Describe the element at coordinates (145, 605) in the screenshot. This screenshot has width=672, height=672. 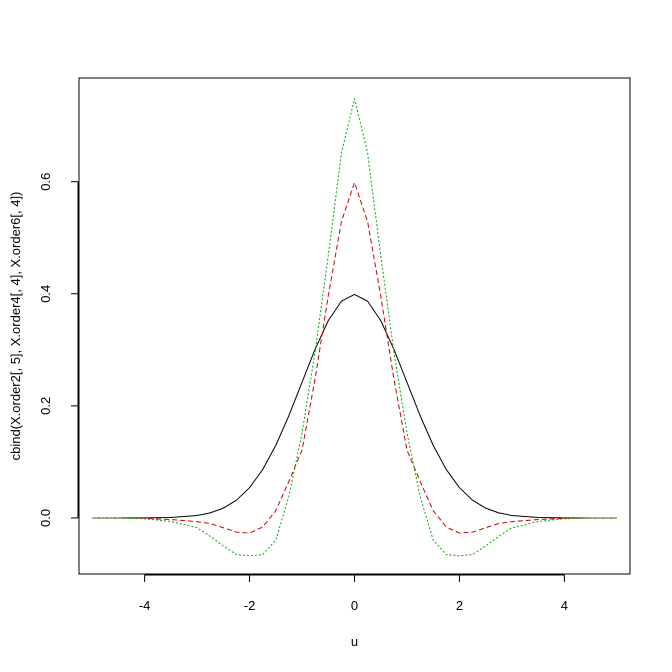
I see `x-tick-label: -4` at that location.